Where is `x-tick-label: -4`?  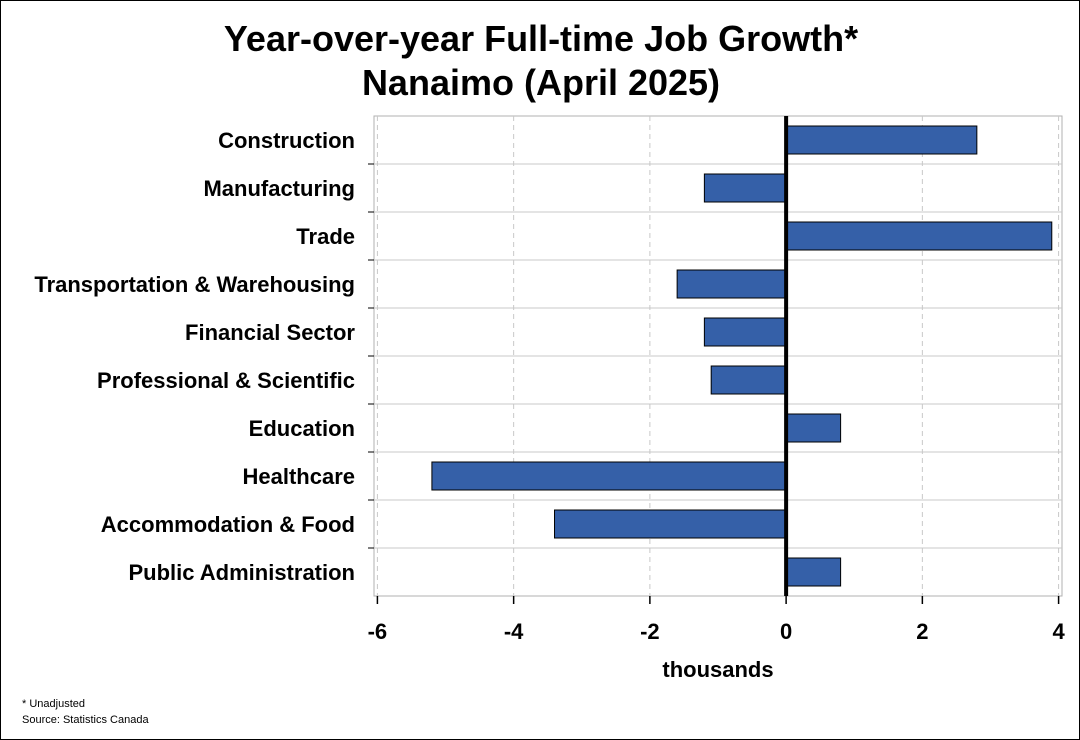
x-tick-label: -4 is located at coordinates (514, 631).